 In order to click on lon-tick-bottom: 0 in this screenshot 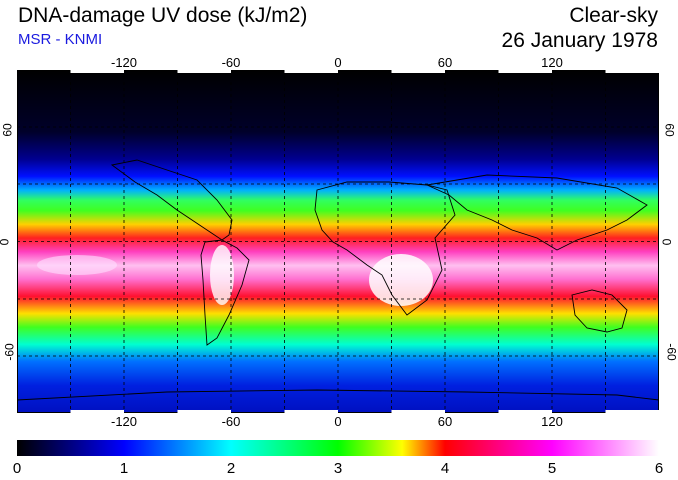, I will do `click(338, 421)`.